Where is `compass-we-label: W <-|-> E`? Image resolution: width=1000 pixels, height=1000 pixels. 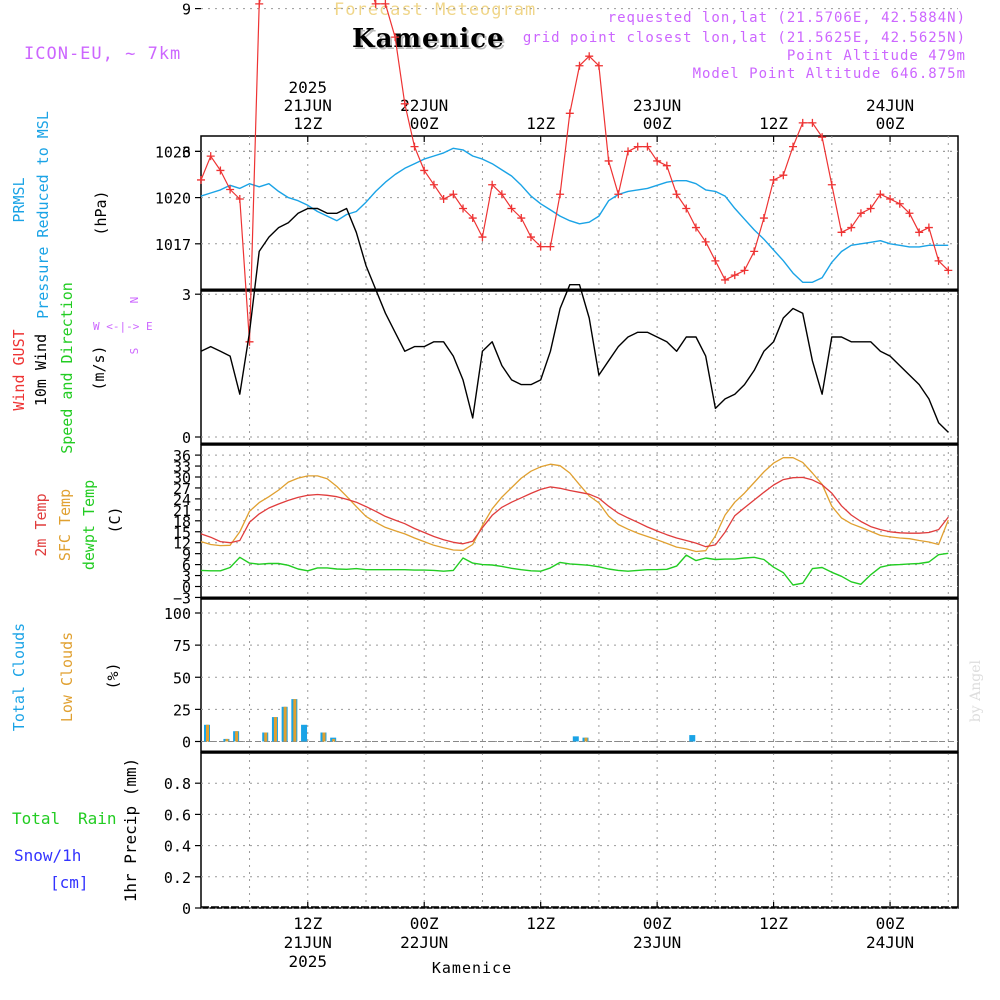 compass-we-label: W <-|-> E is located at coordinates (123, 326).